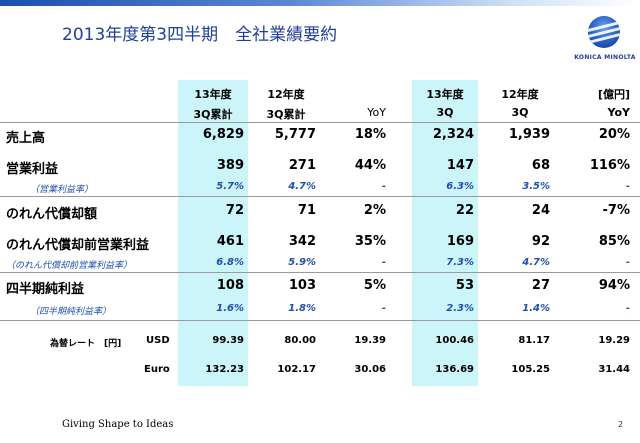  Describe the element at coordinates (460, 241) in the screenshot. I see `cell: 169` at that location.